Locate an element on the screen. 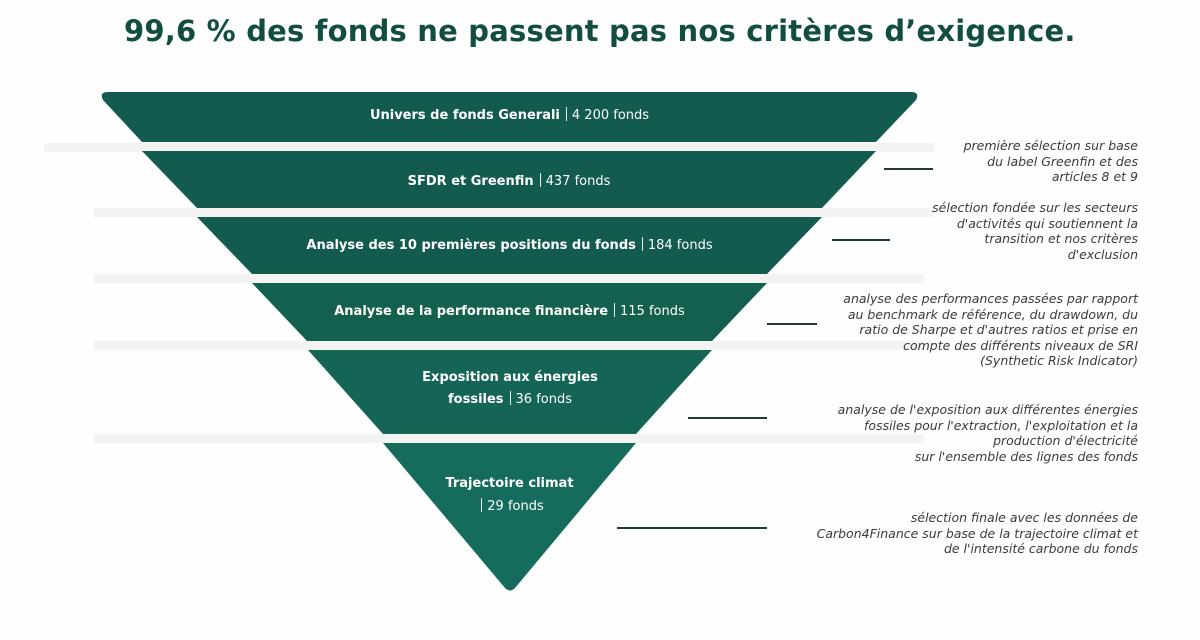 This screenshot has width=1200, height=640. description-line: de l'intensité carbone du fonds is located at coordinates (1040, 548).